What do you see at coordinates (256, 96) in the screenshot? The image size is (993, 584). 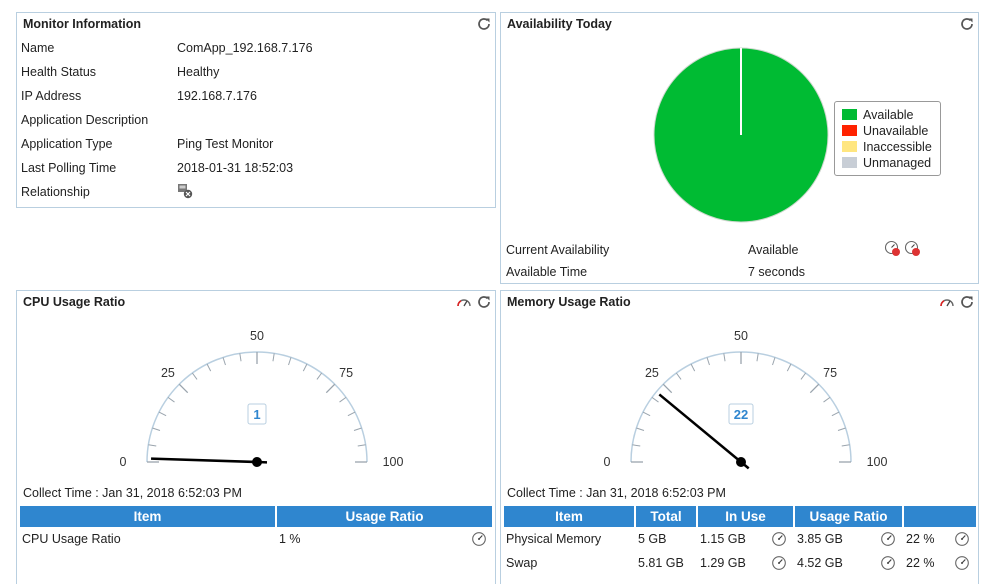 I see `info-row: IP Address 192.168.7.176` at bounding box center [256, 96].